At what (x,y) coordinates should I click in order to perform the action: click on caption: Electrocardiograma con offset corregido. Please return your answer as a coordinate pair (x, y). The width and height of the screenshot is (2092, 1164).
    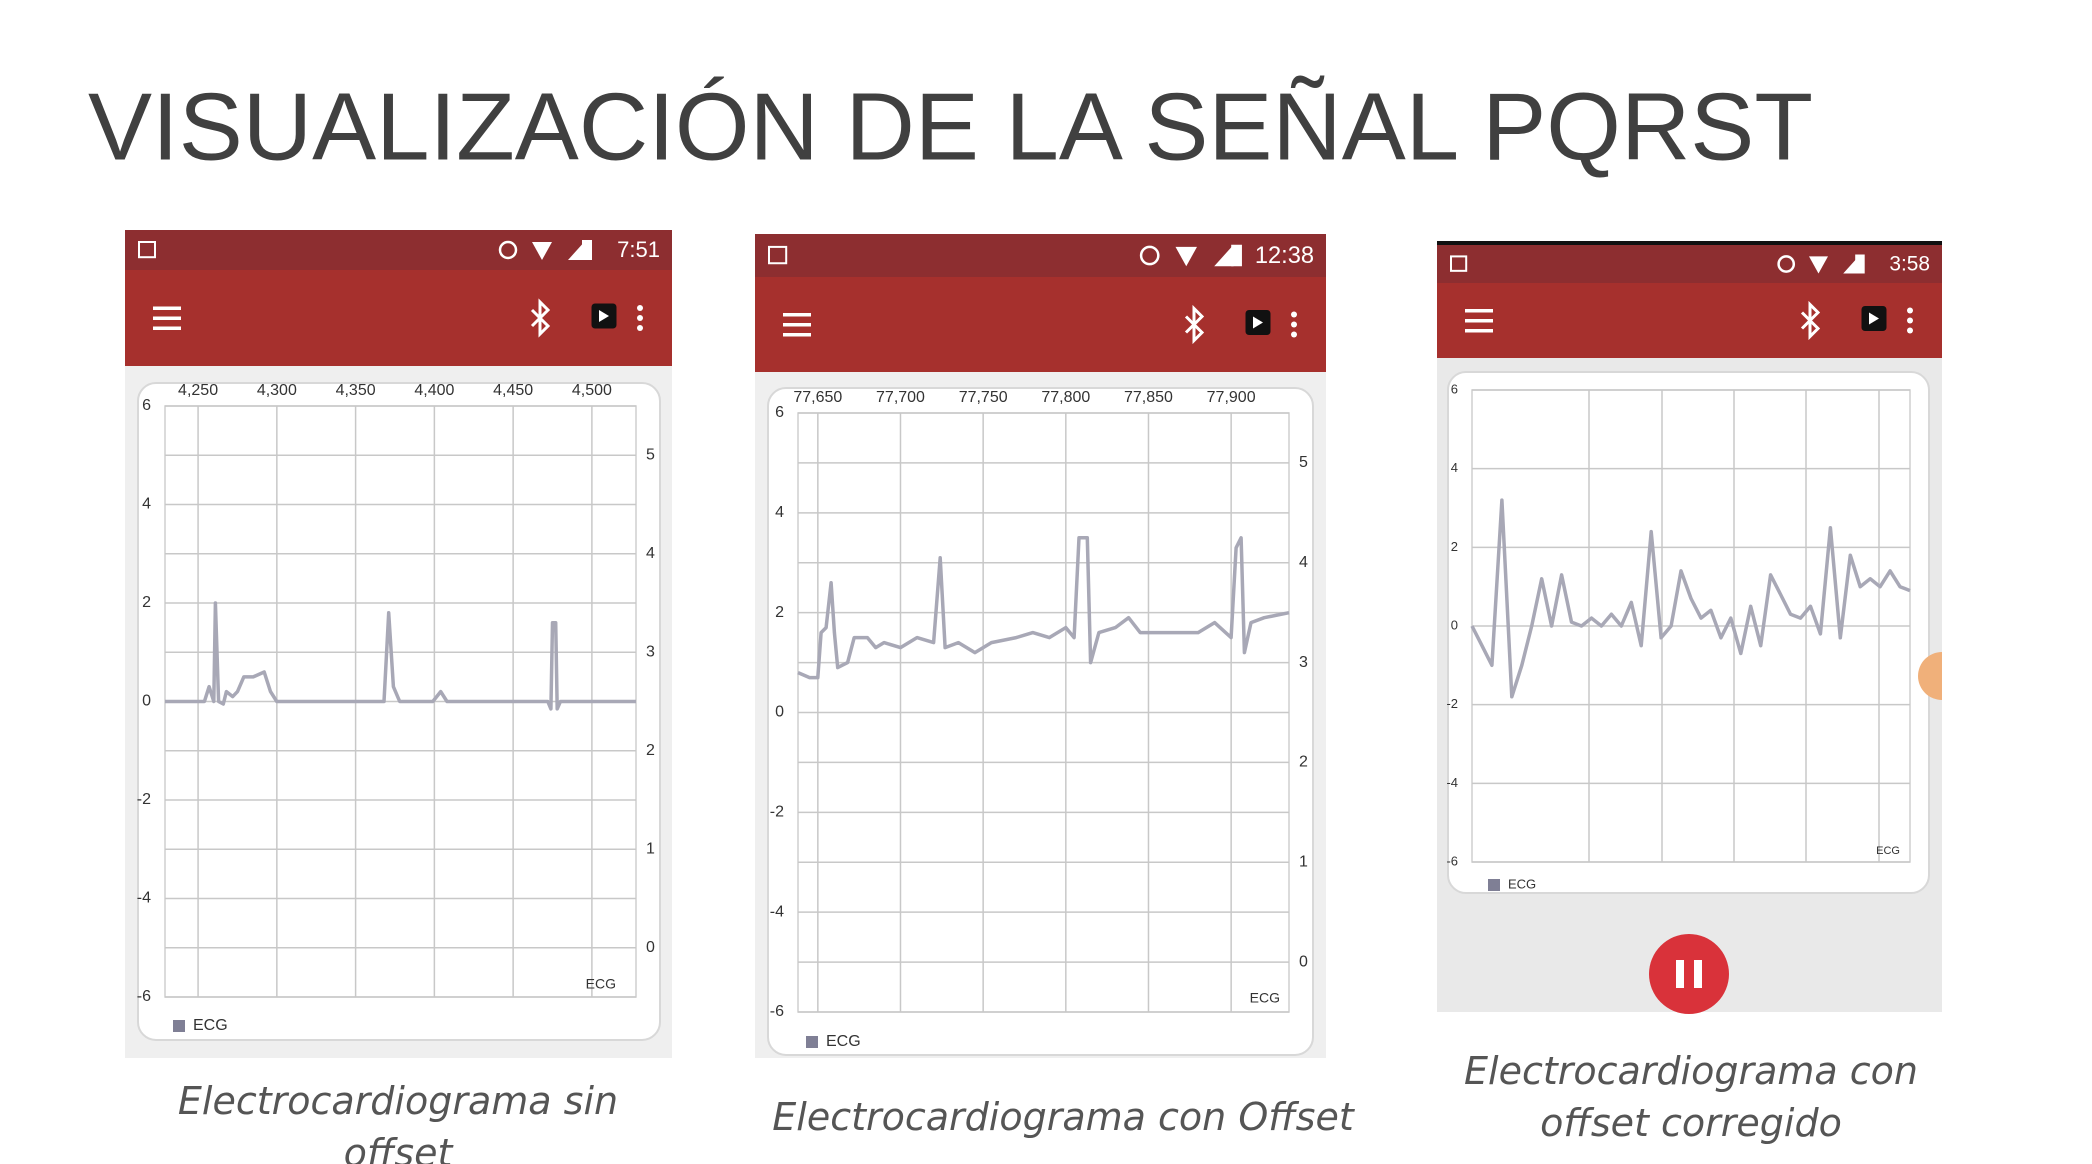
    Looking at the image, I should click on (1691, 1097).